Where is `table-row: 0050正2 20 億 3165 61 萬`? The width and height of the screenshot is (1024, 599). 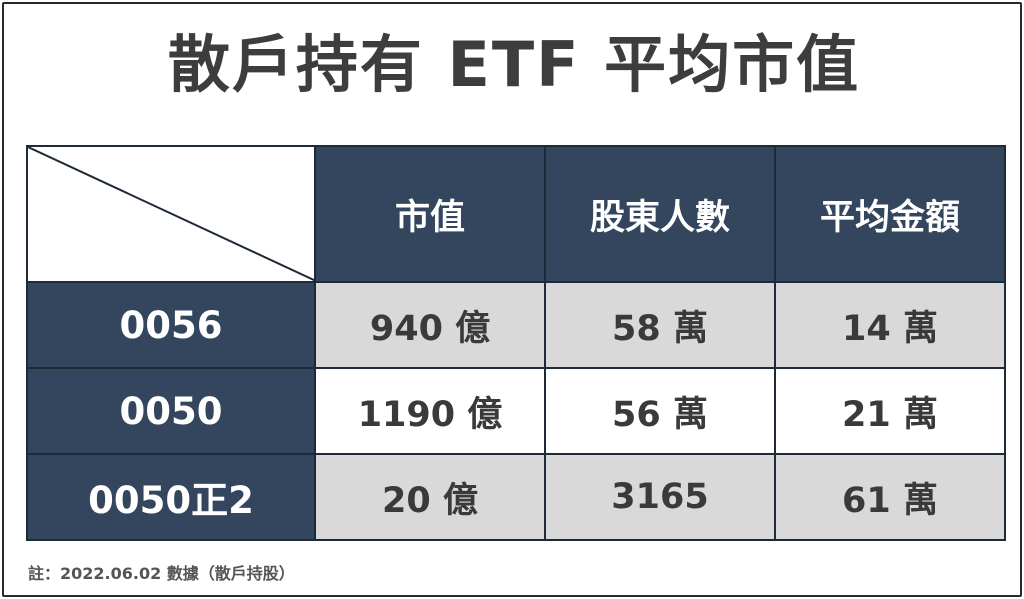 table-row: 0050正2 20 億 3165 61 萬 is located at coordinates (516, 497).